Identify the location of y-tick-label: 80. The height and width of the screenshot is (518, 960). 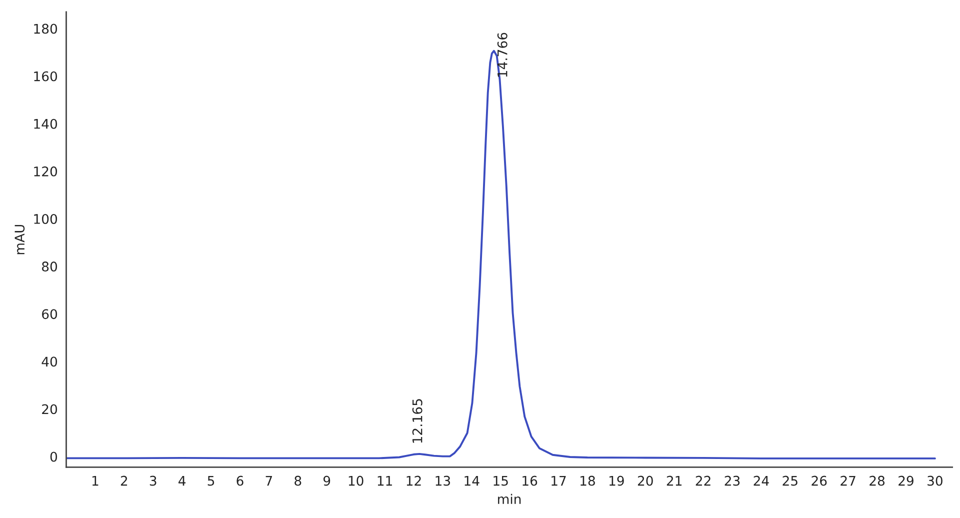
(50, 267).